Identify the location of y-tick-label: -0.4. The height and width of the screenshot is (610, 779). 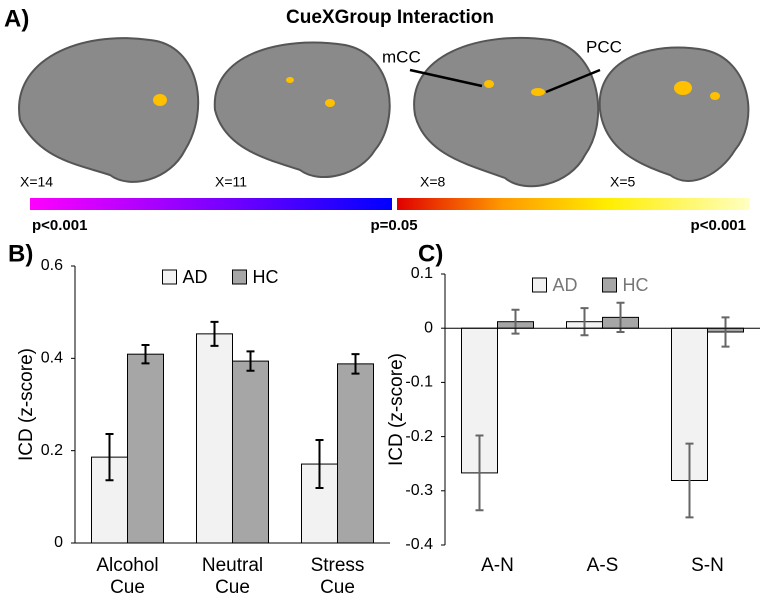
(419, 544).